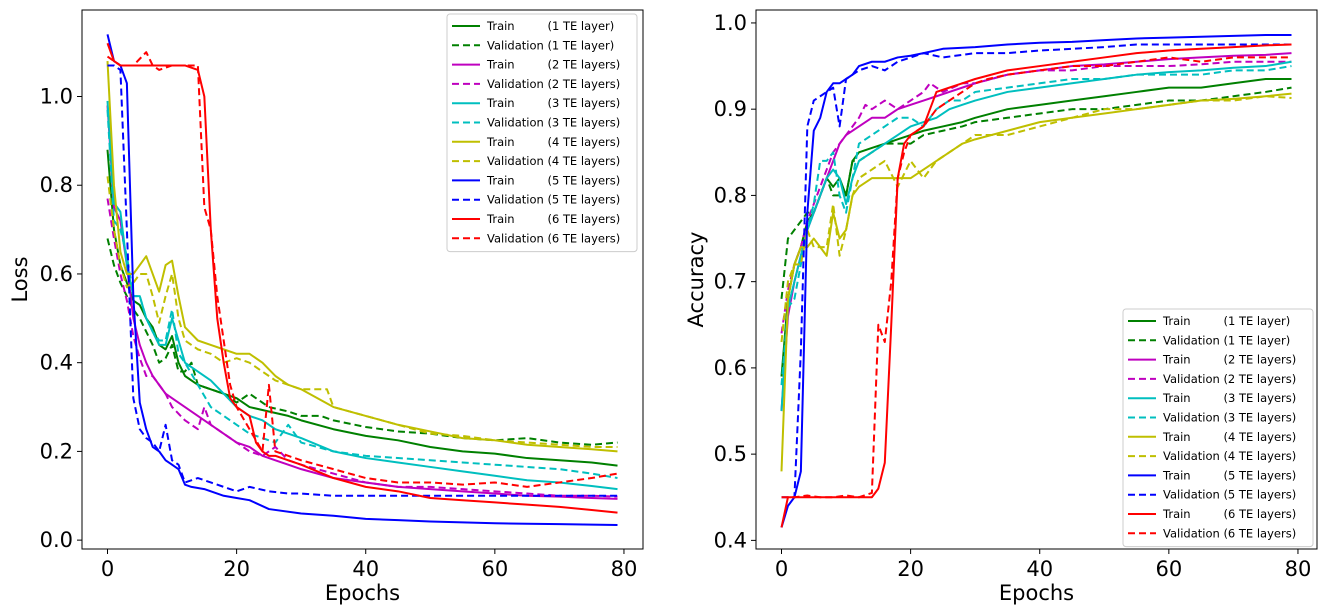 This screenshot has width=1330, height=614. What do you see at coordinates (20, 279) in the screenshot?
I see `y-axis-title: Loss` at bounding box center [20, 279].